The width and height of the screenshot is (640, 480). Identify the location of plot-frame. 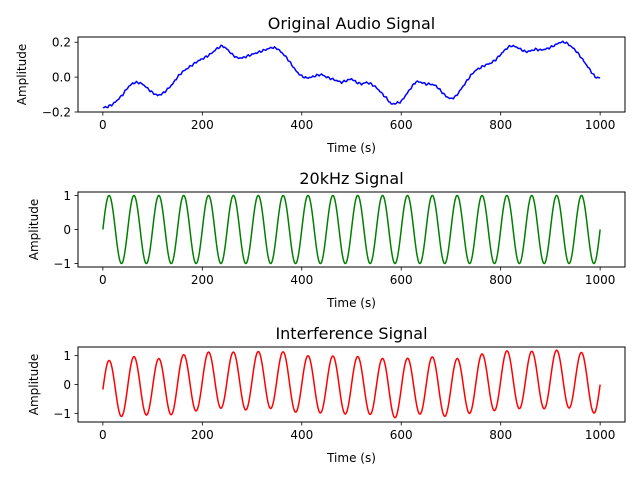
(351, 74).